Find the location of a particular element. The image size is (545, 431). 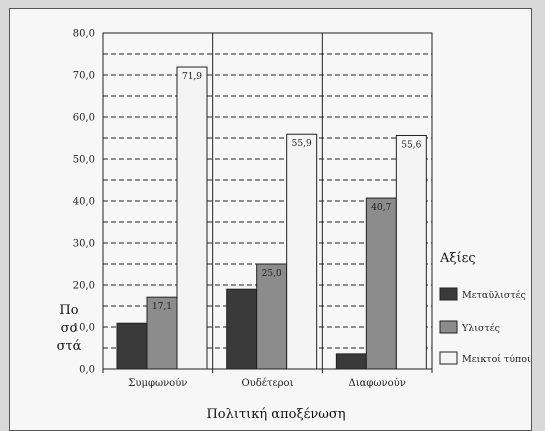

legend-item-label: Υλιστές is located at coordinates (480, 328).